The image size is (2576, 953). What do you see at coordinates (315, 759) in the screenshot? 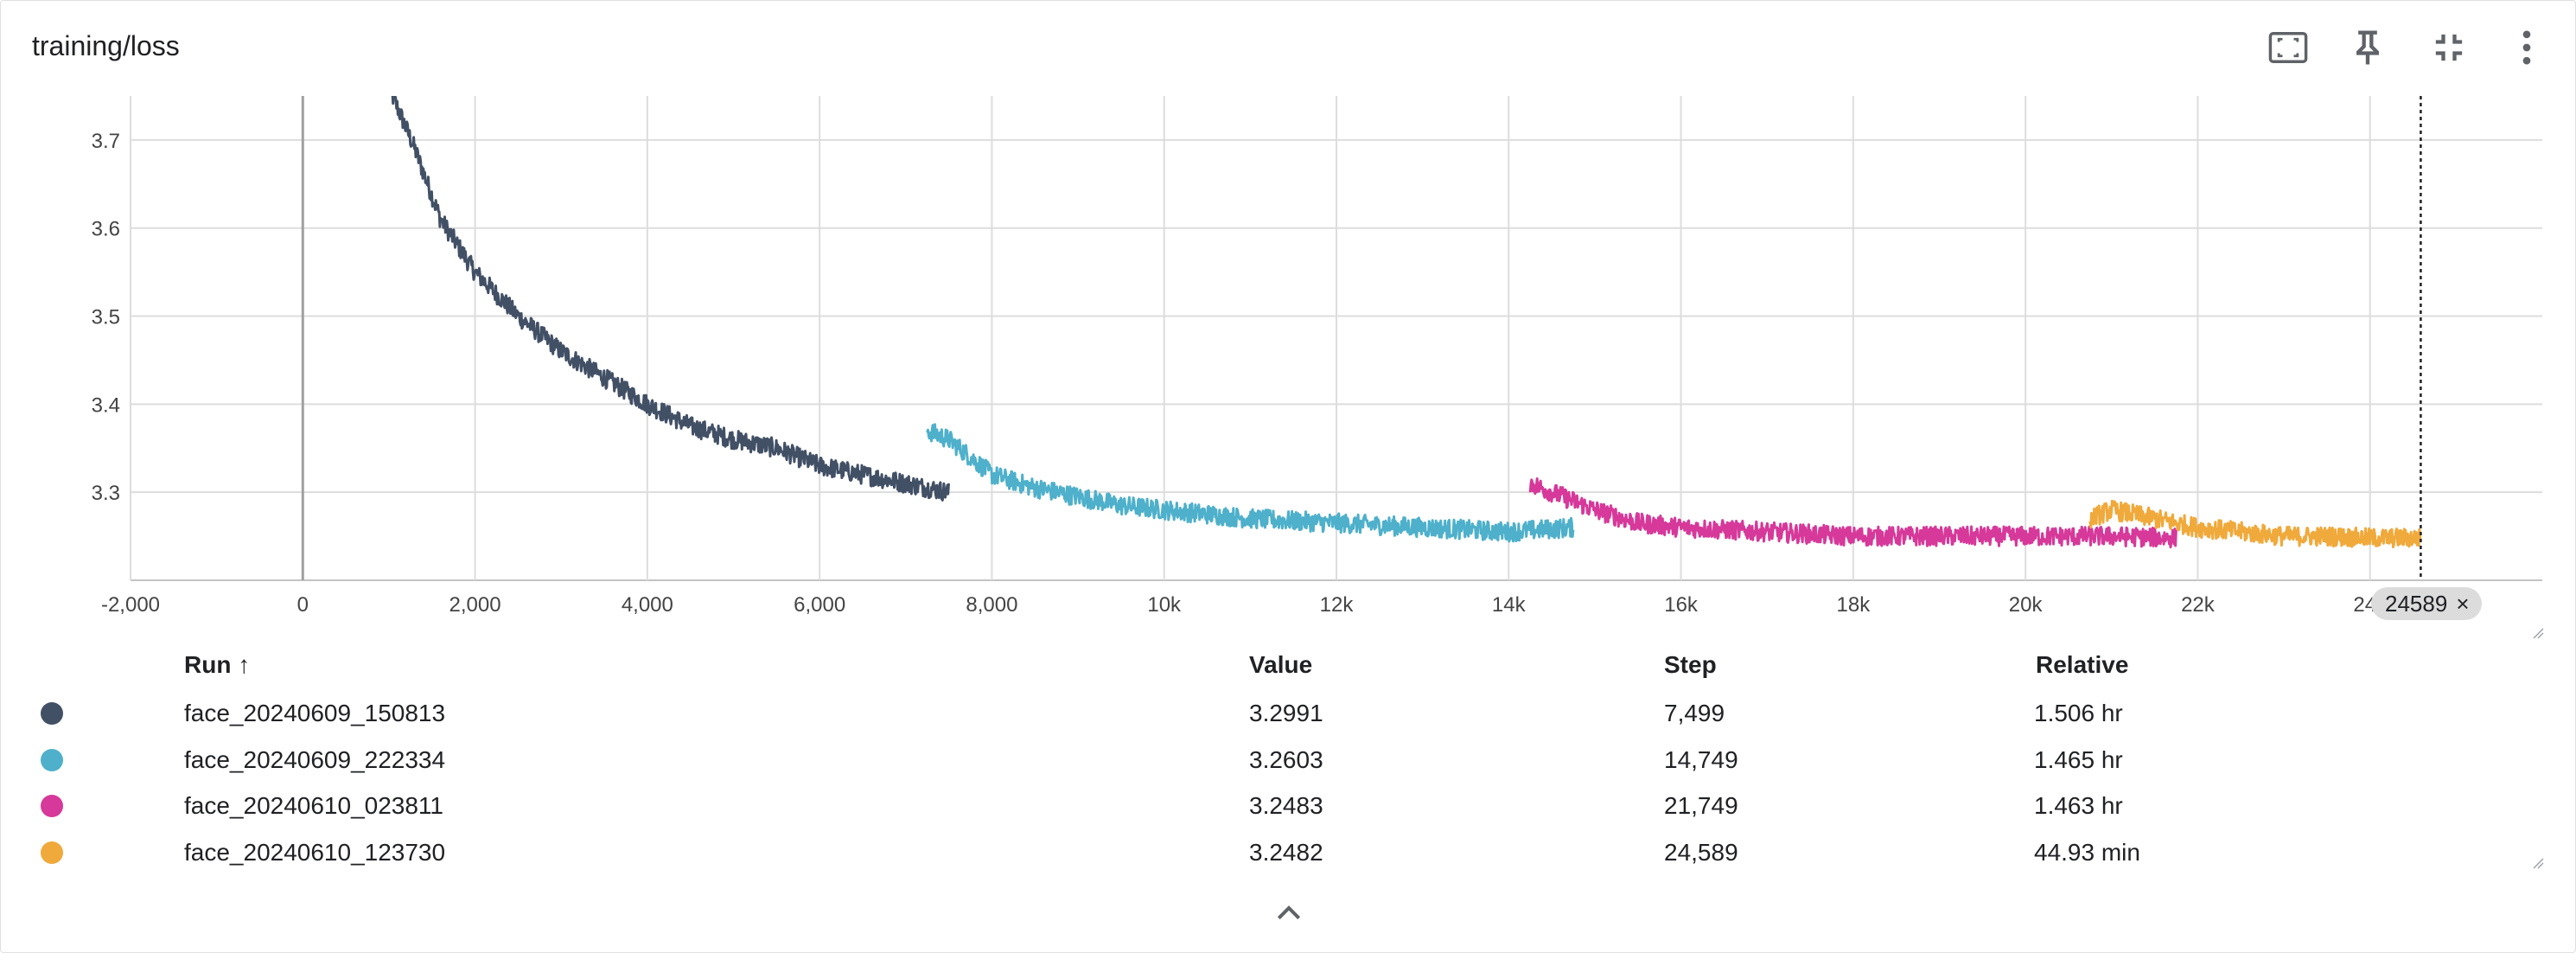
I see `run-name: face_20240609_222334` at bounding box center [315, 759].